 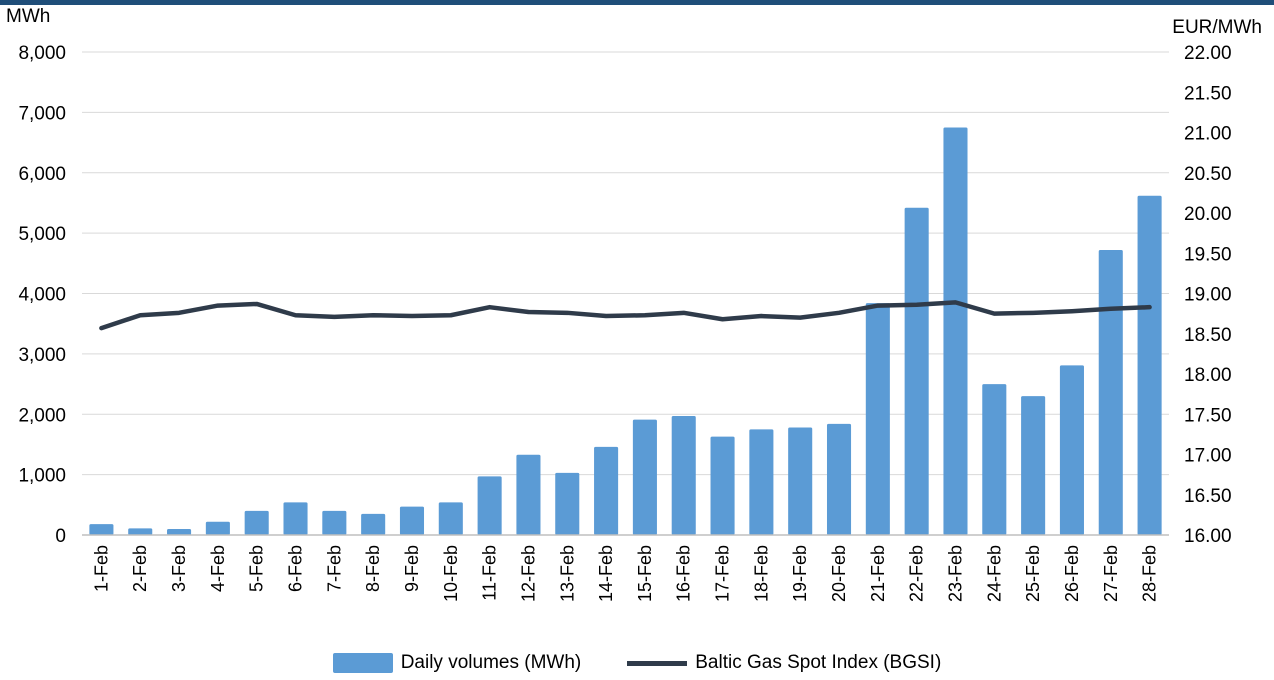 What do you see at coordinates (1208, 496) in the screenshot?
I see `right-tick-label: 16.50` at bounding box center [1208, 496].